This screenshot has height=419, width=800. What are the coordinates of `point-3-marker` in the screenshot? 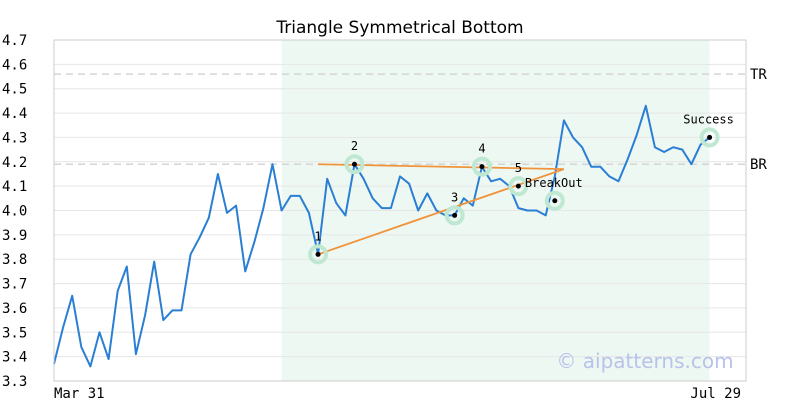 It's located at (455, 215).